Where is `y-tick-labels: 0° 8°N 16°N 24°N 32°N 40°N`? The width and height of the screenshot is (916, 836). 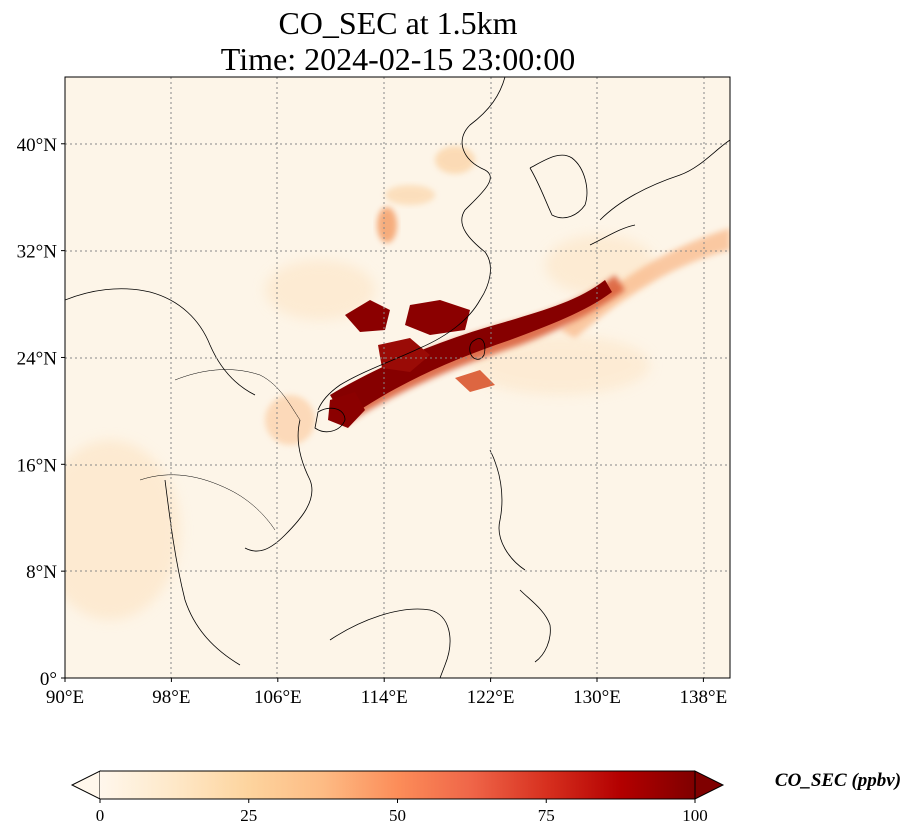
y-tick-labels: 0° 8°N 16°N 24°N 32°N 40°N is located at coordinates (41, 412).